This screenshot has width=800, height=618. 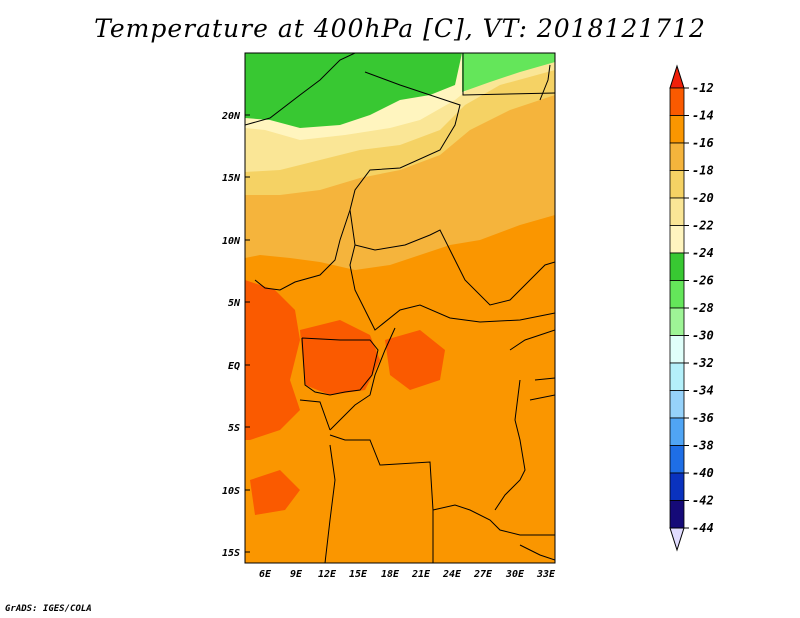 What do you see at coordinates (231, 116) in the screenshot?
I see `lat-label: 20N` at bounding box center [231, 116].